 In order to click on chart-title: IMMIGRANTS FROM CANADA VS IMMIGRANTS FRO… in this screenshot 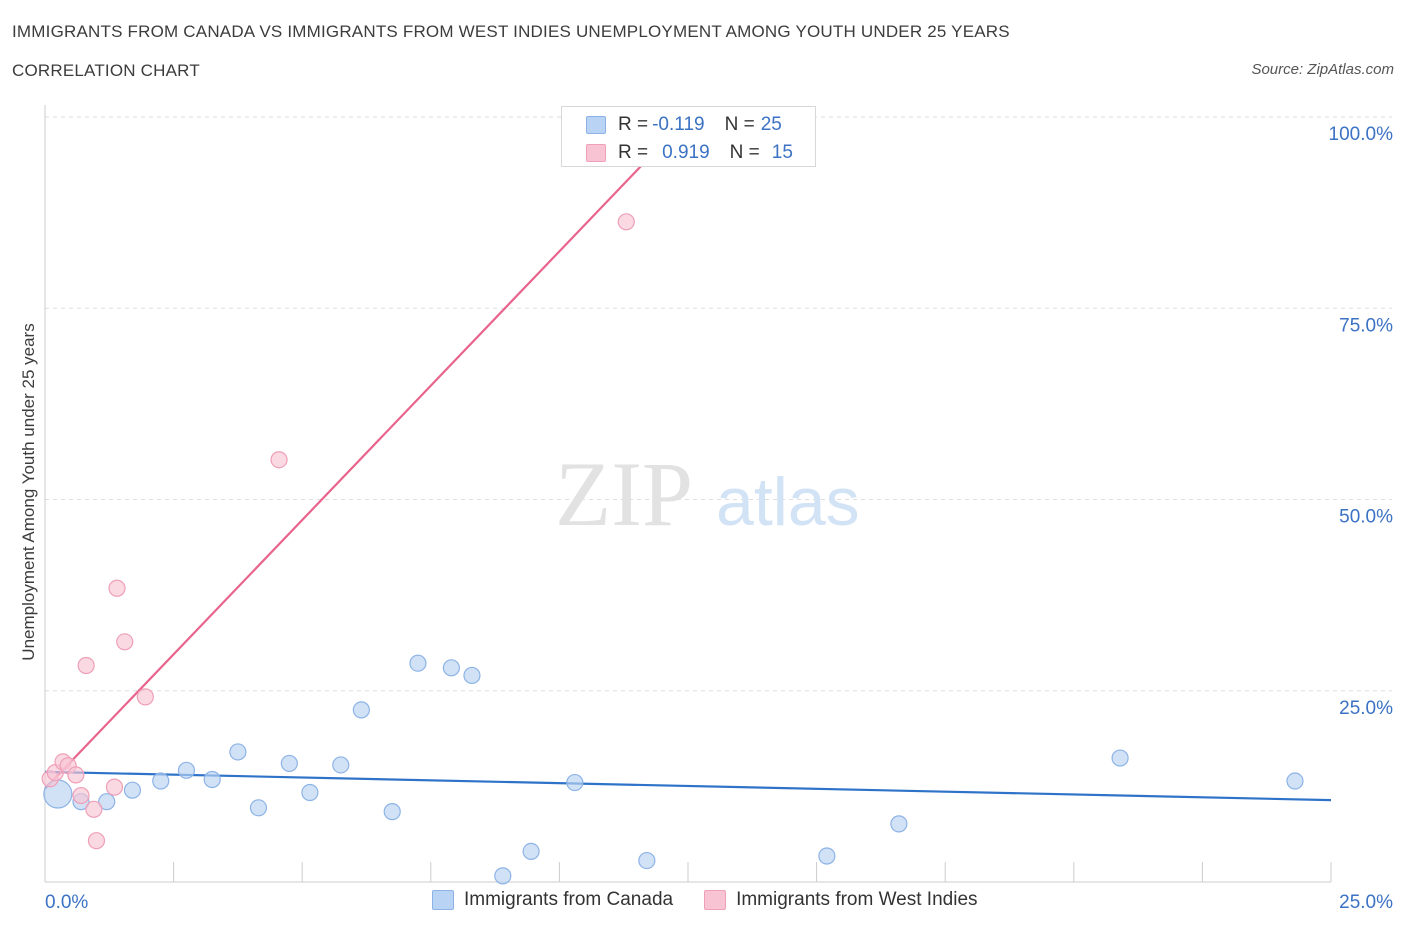, I will do `click(511, 31)`.